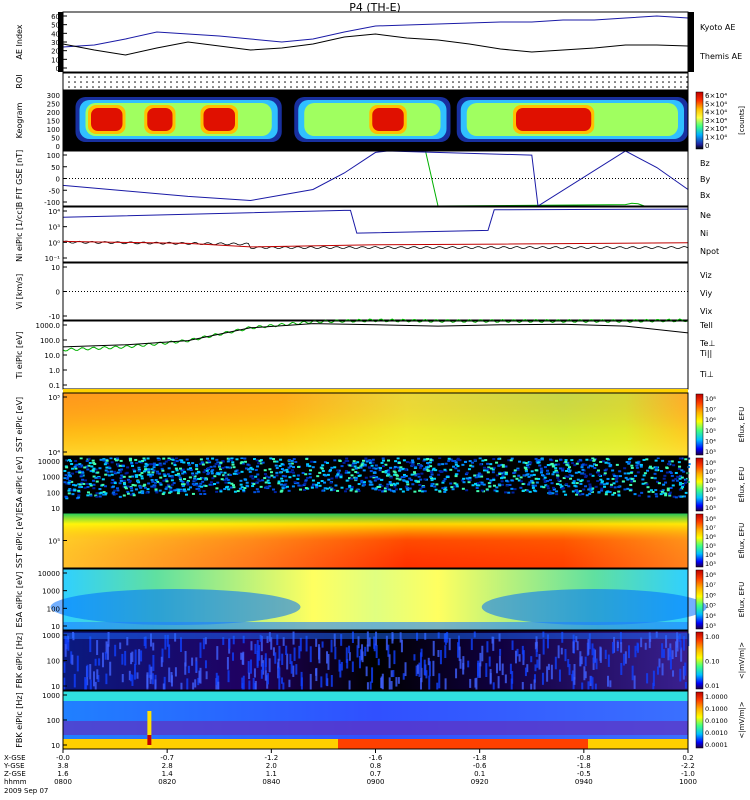  I want to click on ytick-sst1: 10⁴, so click(54, 453).